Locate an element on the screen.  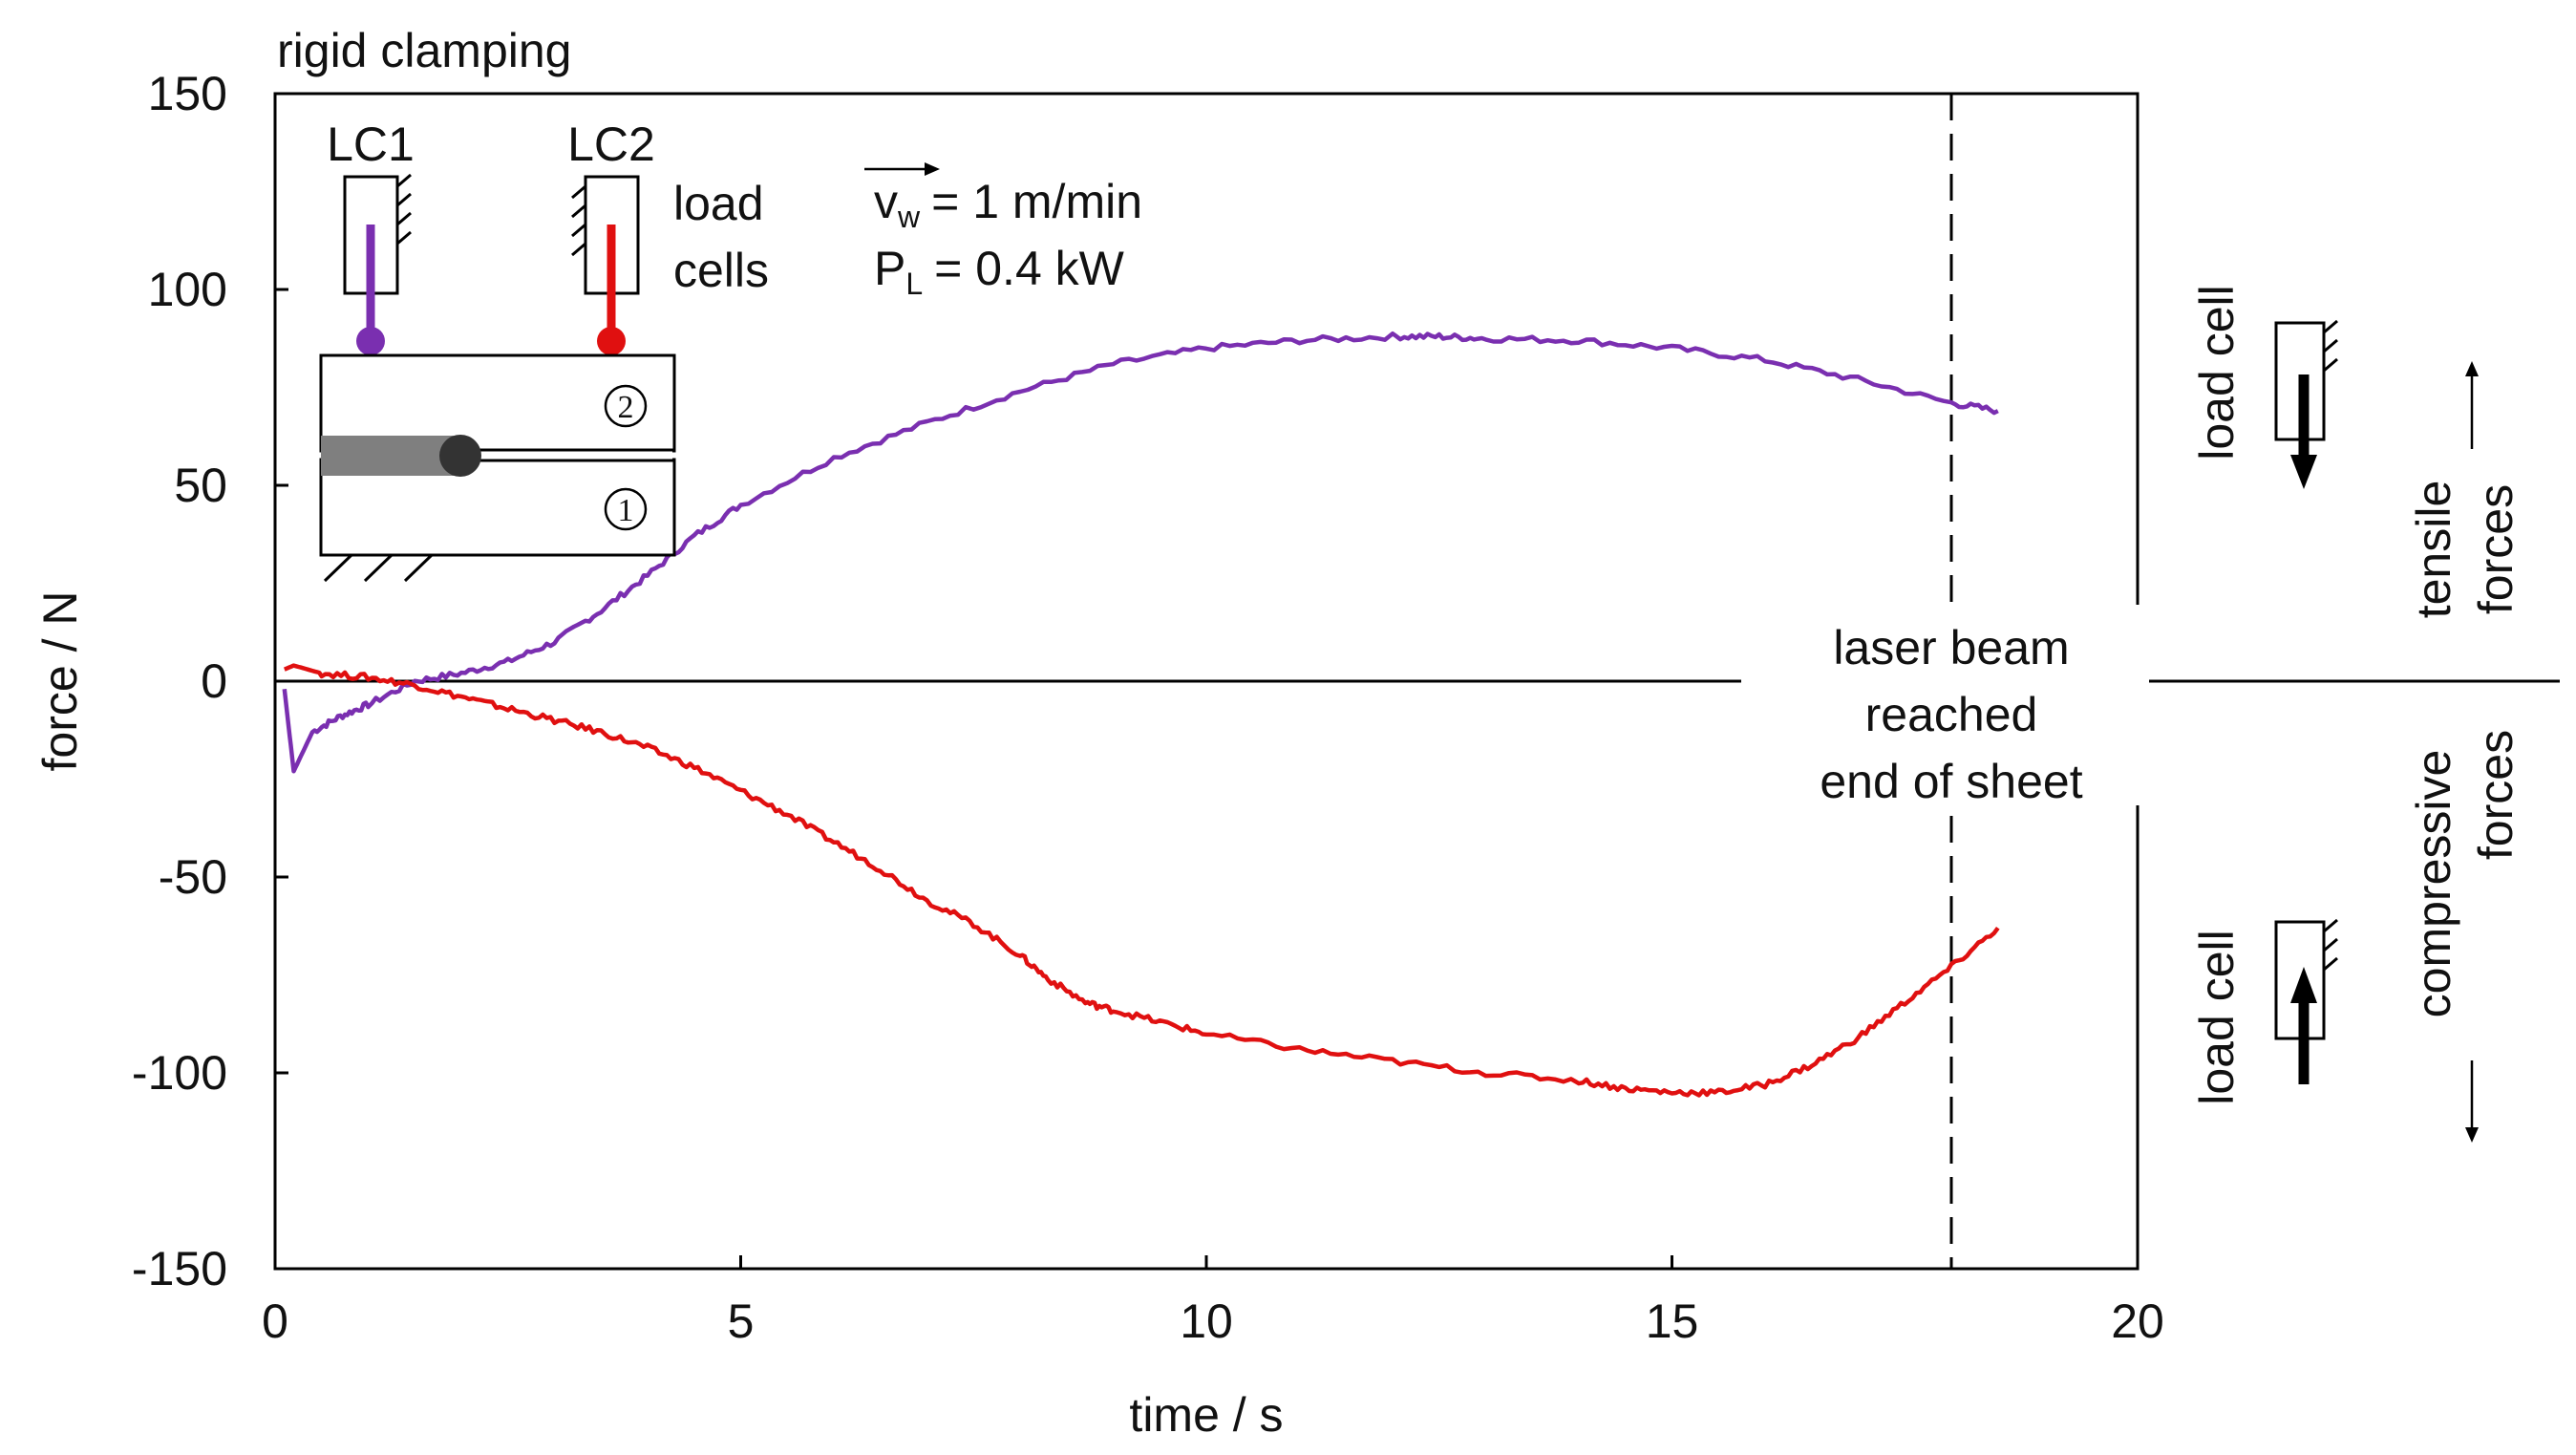
velocity-value: = 1 m/min is located at coordinates (1036, 201).